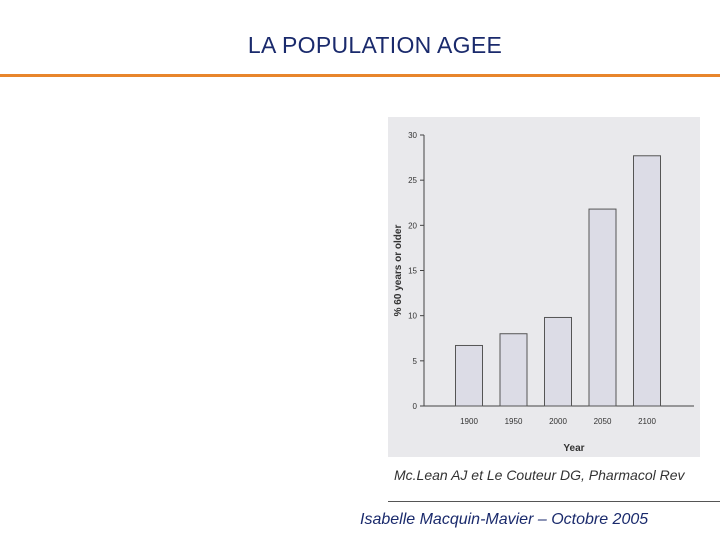  What do you see at coordinates (412, 271) in the screenshot?
I see `y-tick-label: 15` at bounding box center [412, 271].